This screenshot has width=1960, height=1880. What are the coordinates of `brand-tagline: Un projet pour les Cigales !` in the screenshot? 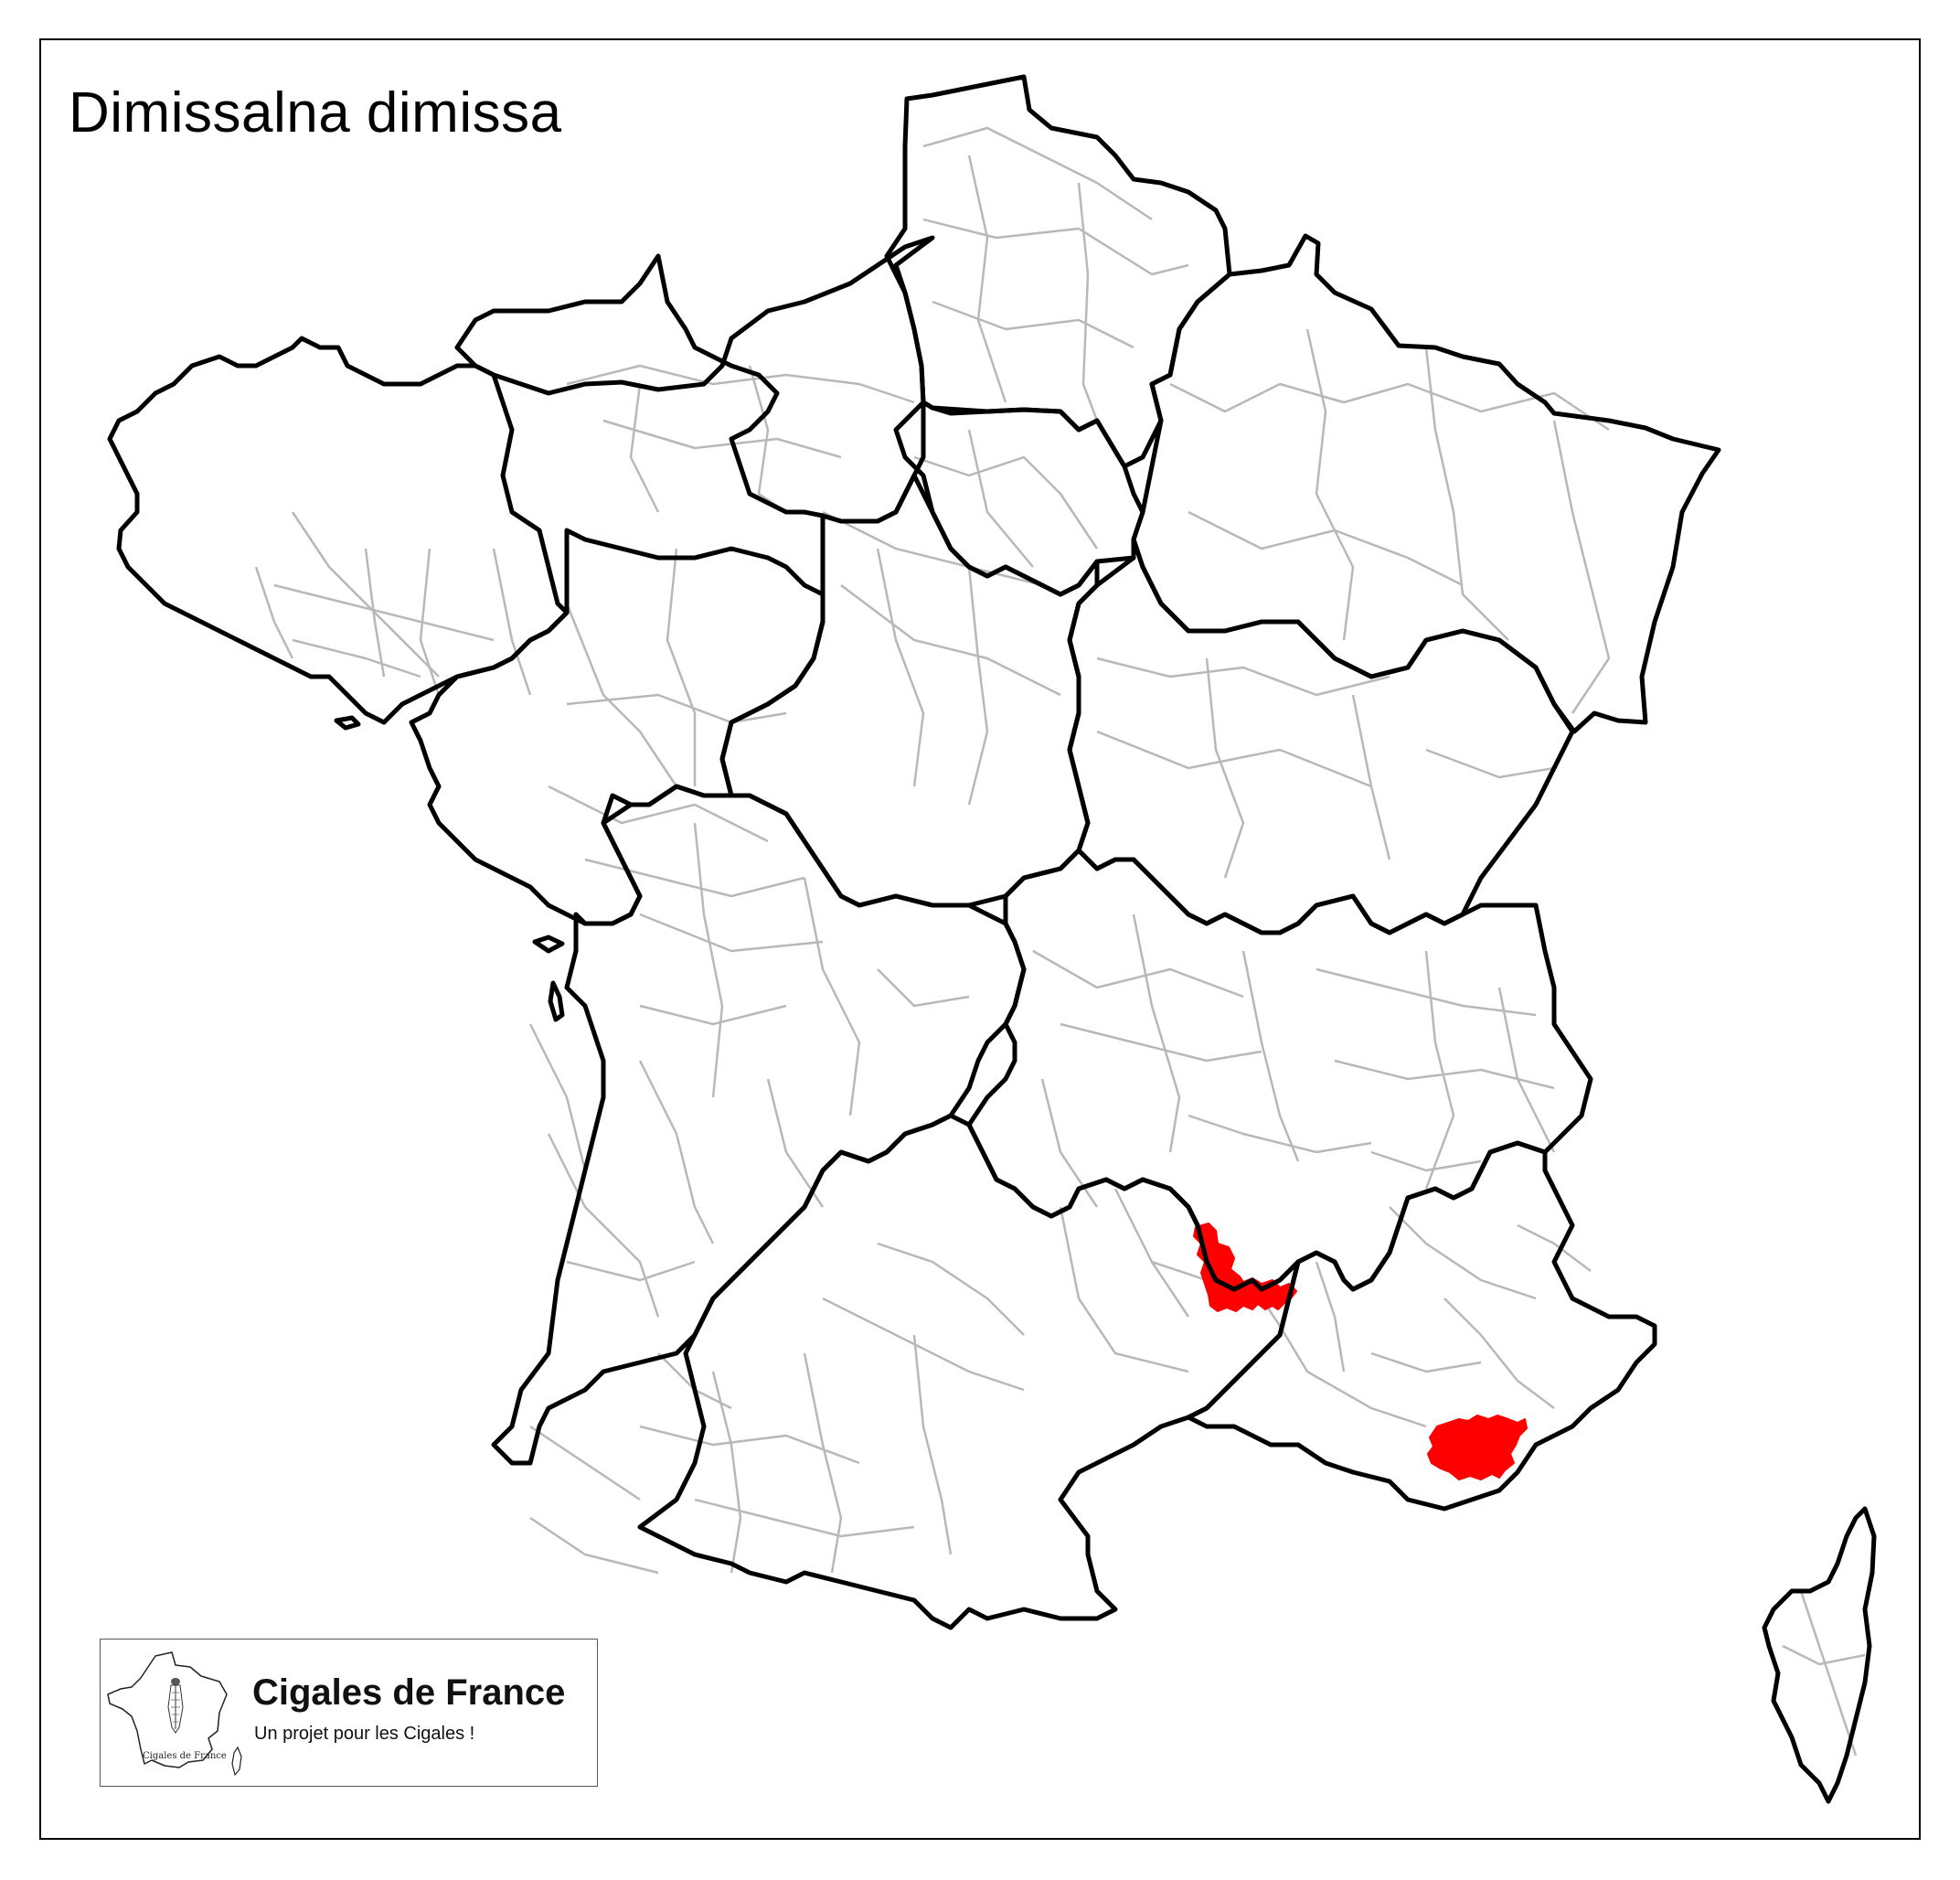 It's located at (365, 1734).